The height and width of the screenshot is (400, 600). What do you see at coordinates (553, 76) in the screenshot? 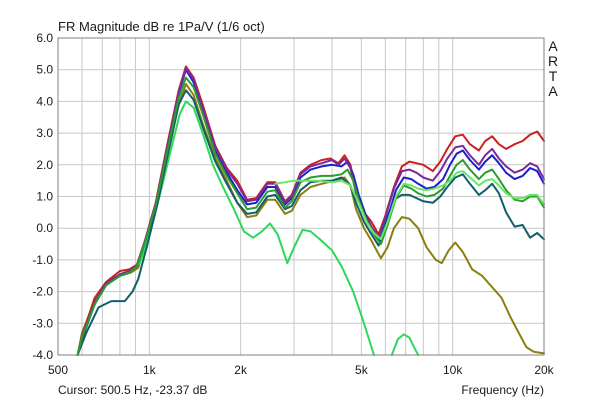
I see `brand-letter: T` at bounding box center [553, 76].